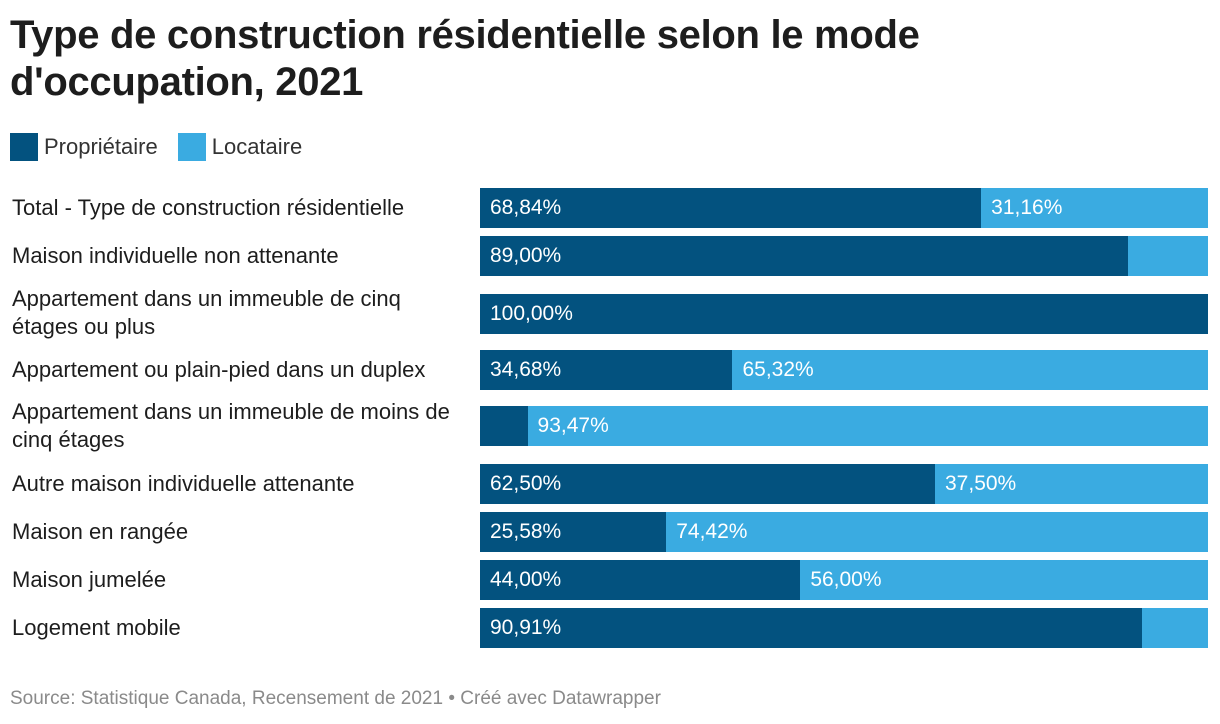  What do you see at coordinates (526, 207) in the screenshot?
I see `data-label-owner: 68,84%` at bounding box center [526, 207].